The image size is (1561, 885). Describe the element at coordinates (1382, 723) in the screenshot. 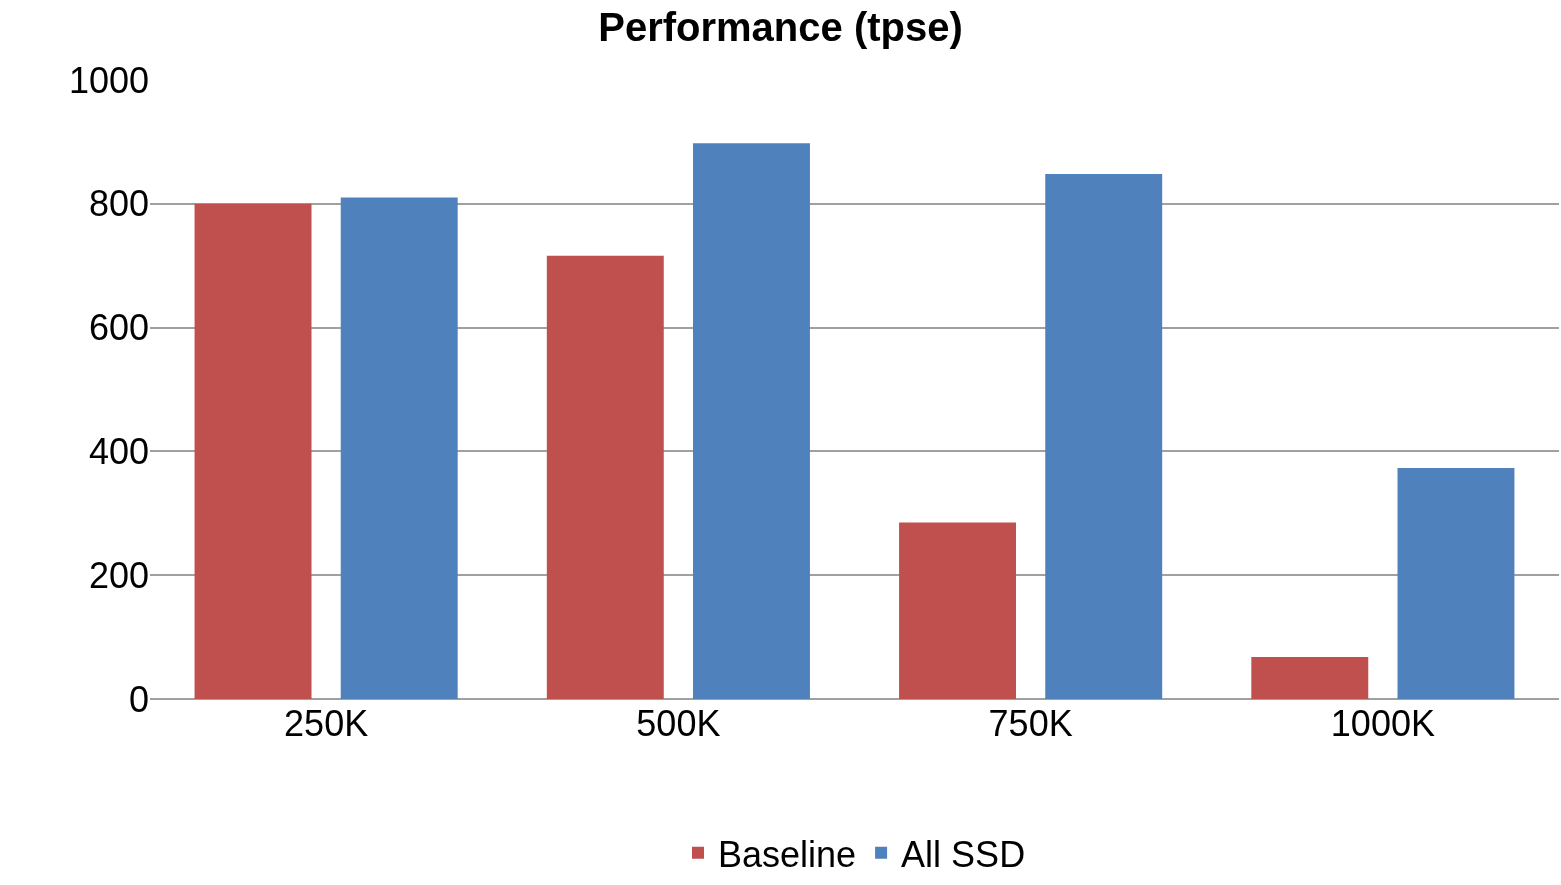

I see `x-tick-label: 1000K` at that location.